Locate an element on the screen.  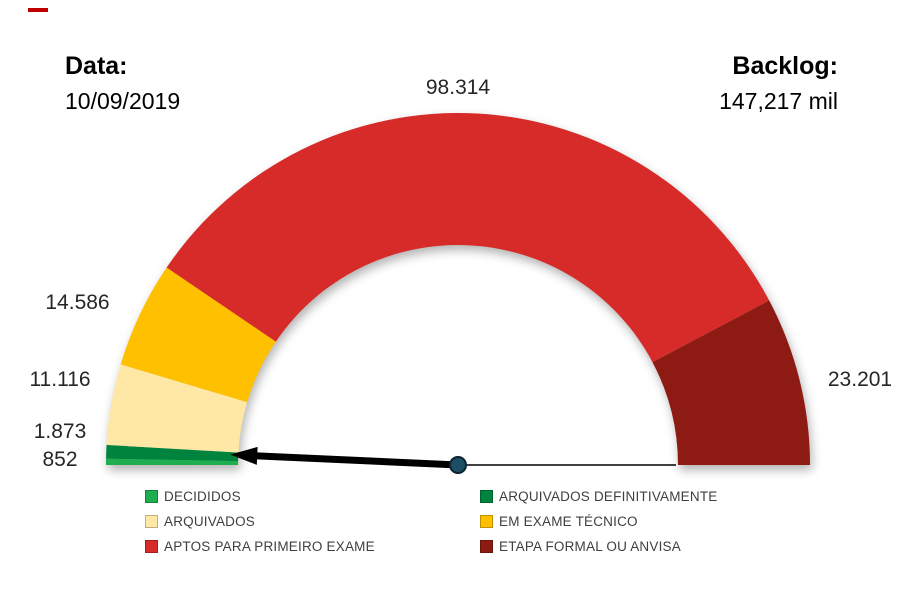
legend-item-decididos: DECIDIDOS is located at coordinates (312, 496).